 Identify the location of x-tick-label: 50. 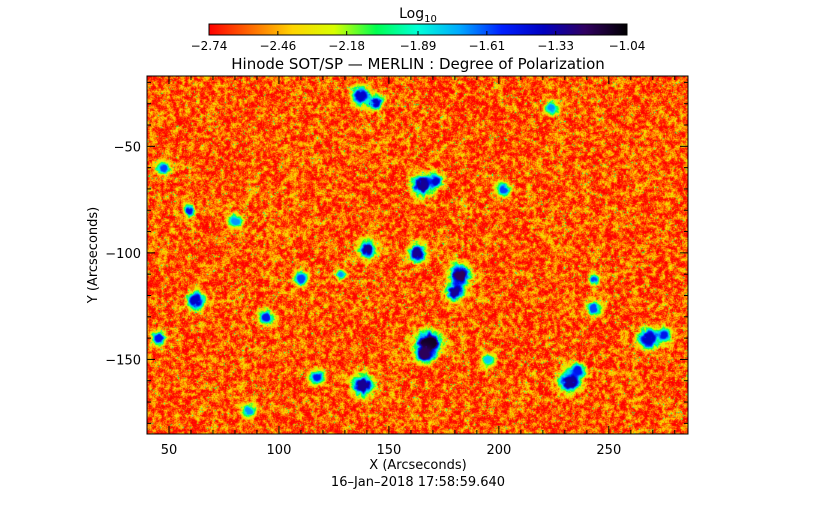
(169, 450).